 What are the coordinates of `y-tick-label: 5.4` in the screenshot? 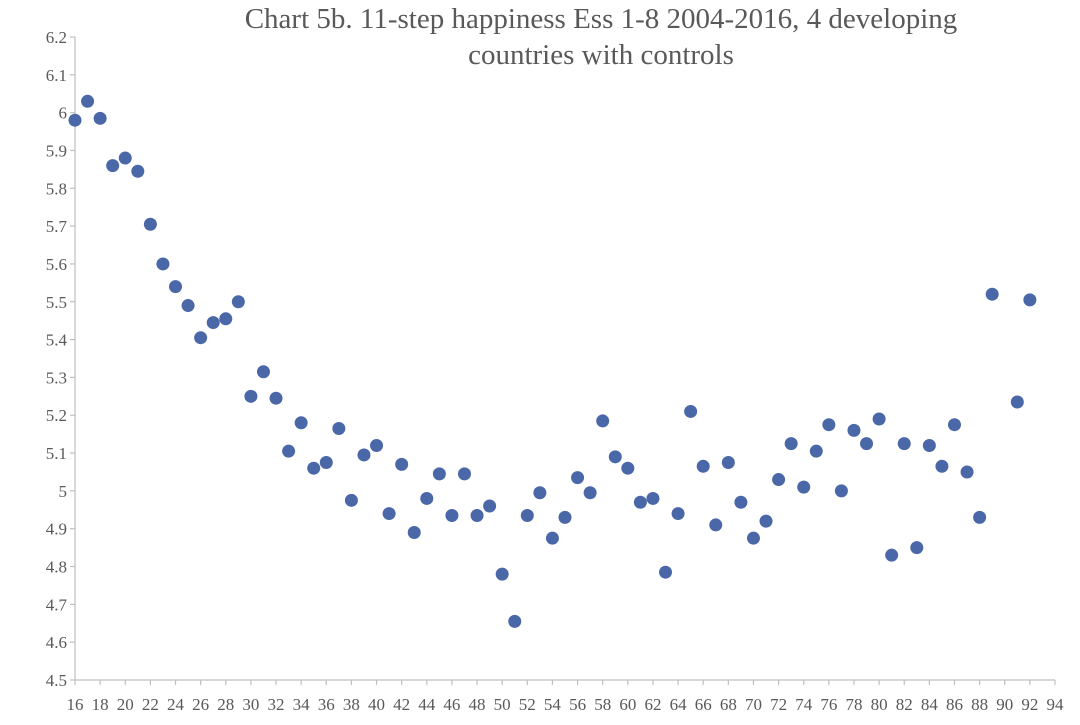 It's located at (57, 340).